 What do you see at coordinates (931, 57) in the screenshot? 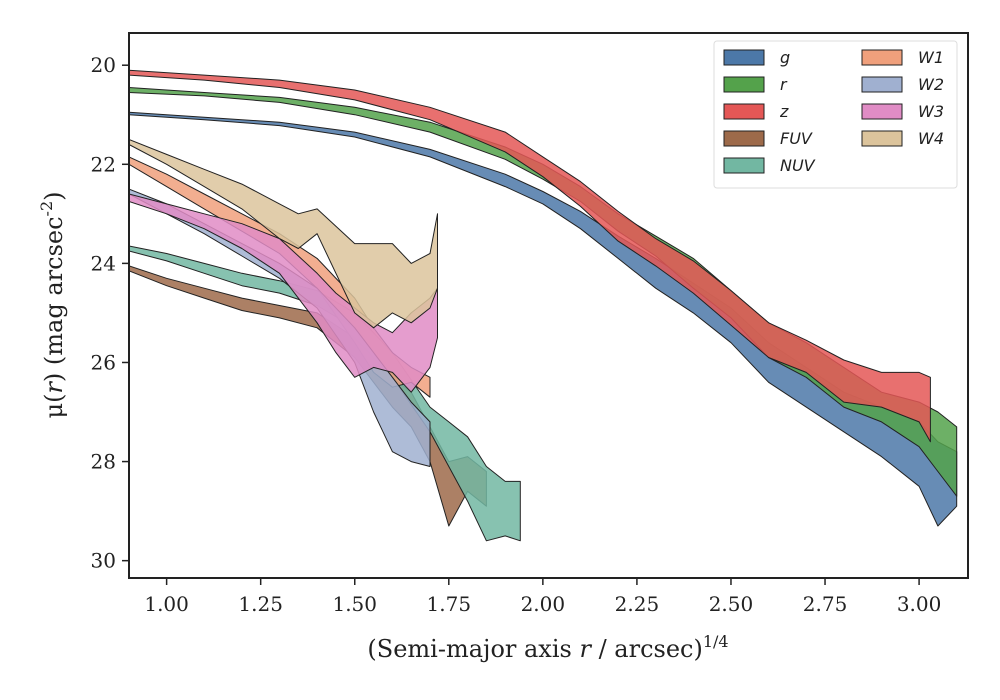
I see `legend-label-w1: W1` at bounding box center [931, 57].